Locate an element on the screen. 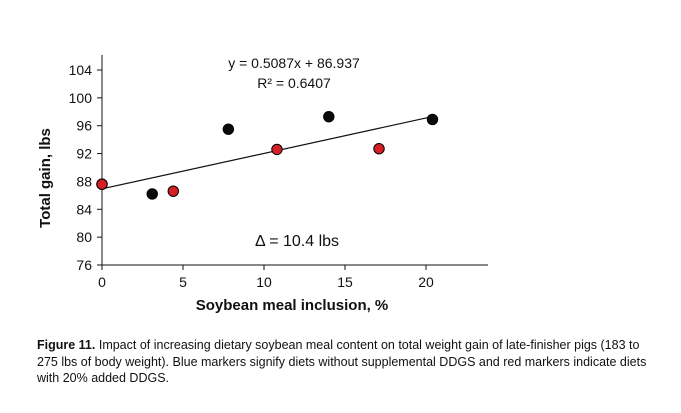 This screenshot has width=681, height=413. y-tick-label: 76 is located at coordinates (84, 265).